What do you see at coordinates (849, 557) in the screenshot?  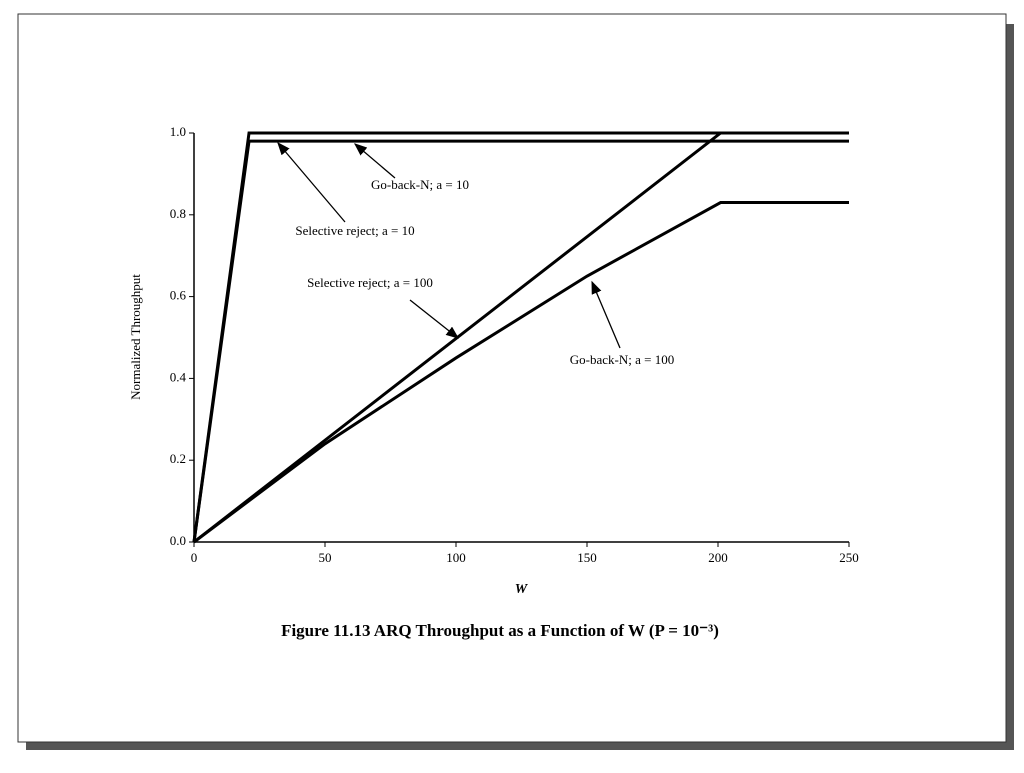 I see `x-tick-label: 250` at bounding box center [849, 557].